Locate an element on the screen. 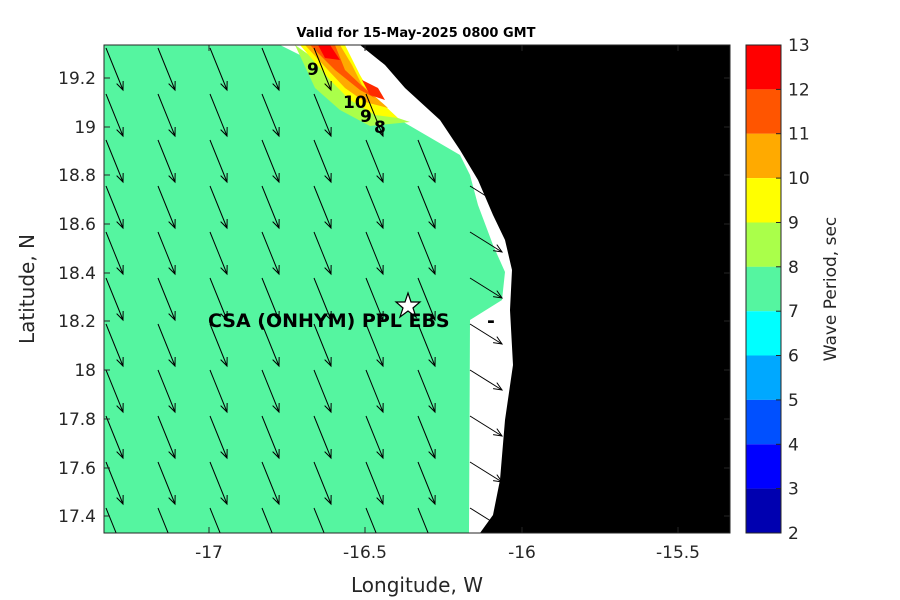 The image size is (900, 600). y-tick-label: 18.8 is located at coordinates (77, 176).